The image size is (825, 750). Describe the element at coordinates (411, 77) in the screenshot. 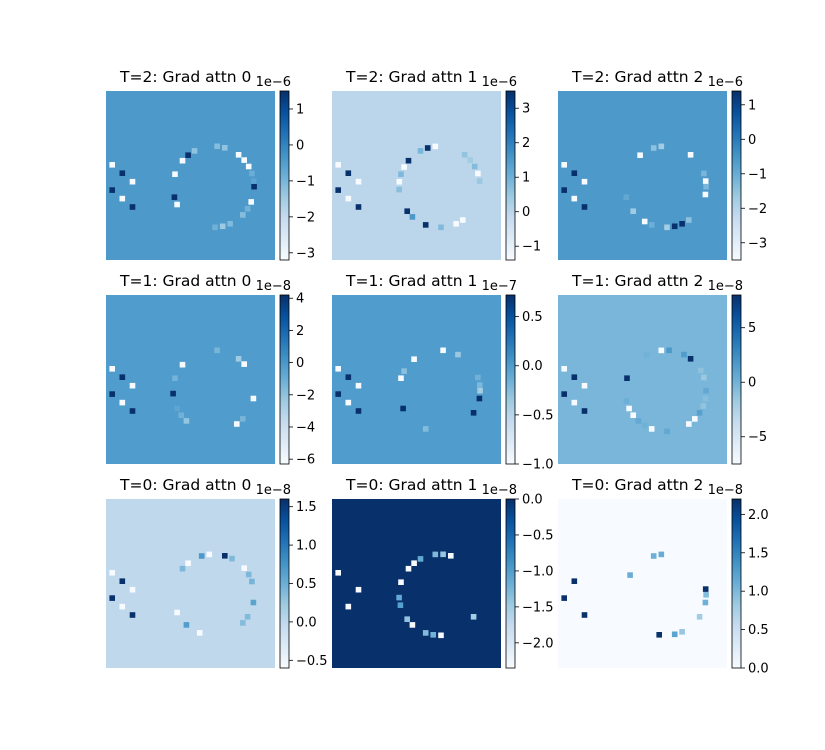

I see `panel-title: T=2: Grad attn 1` at that location.